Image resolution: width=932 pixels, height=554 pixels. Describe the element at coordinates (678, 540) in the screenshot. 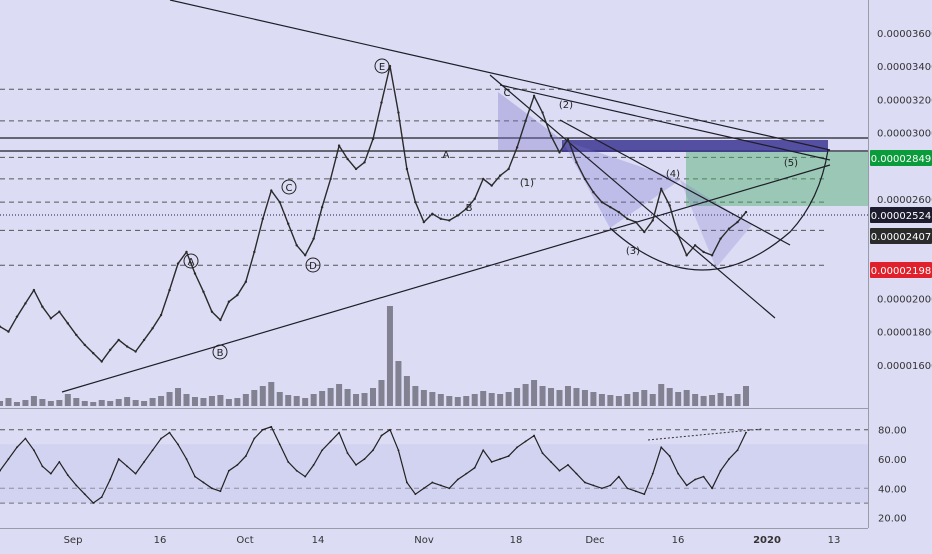

I see `time-tick-label: 16` at that location.